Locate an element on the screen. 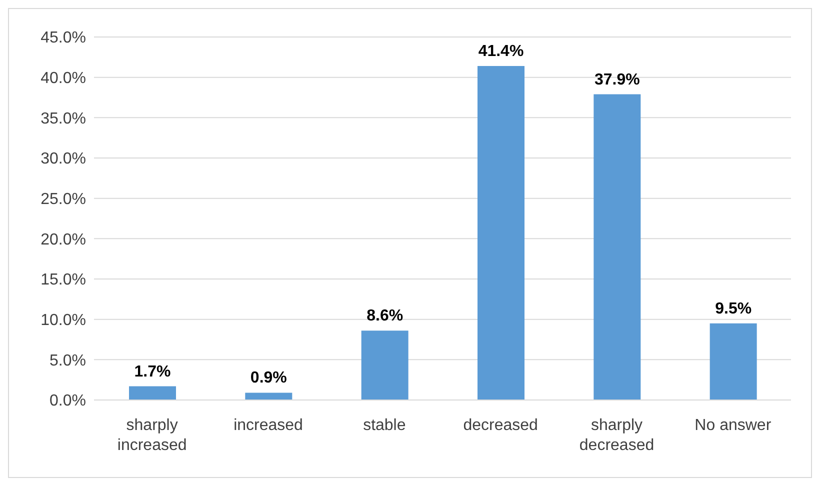  x-tick-label: sharply increased is located at coordinates (152, 435).